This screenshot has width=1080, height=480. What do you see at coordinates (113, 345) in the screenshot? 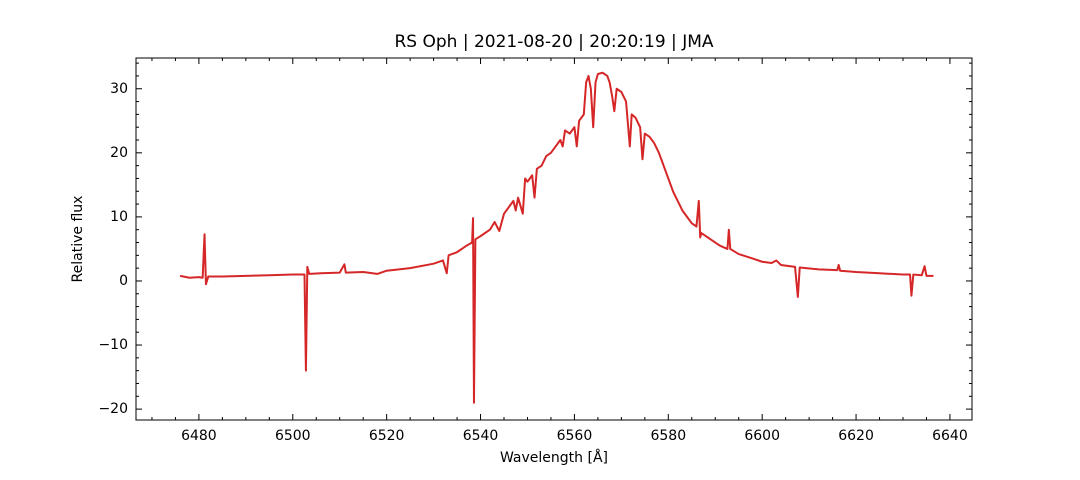
I see `y-tick-label: −10` at bounding box center [113, 345].